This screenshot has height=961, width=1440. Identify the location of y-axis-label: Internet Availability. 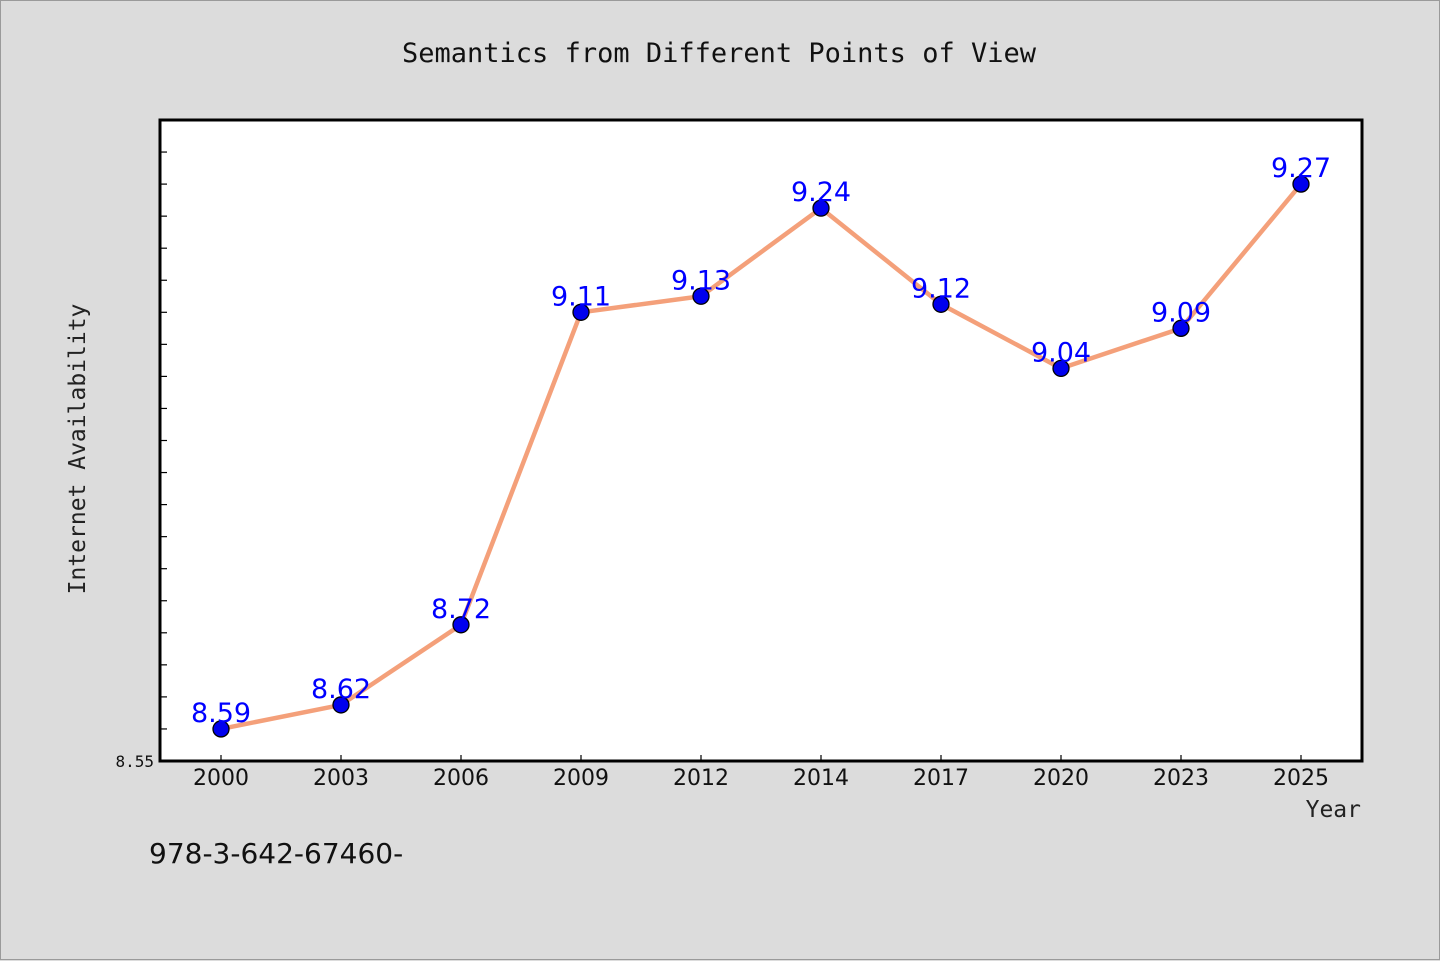
(78, 449).